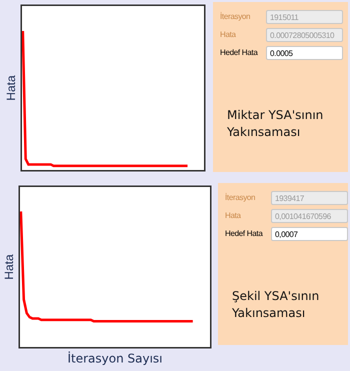 The image size is (350, 371). What do you see at coordinates (276, 305) in the screenshot?
I see `text: Şekil YSA'sının Yakınsaması` at bounding box center [276, 305].